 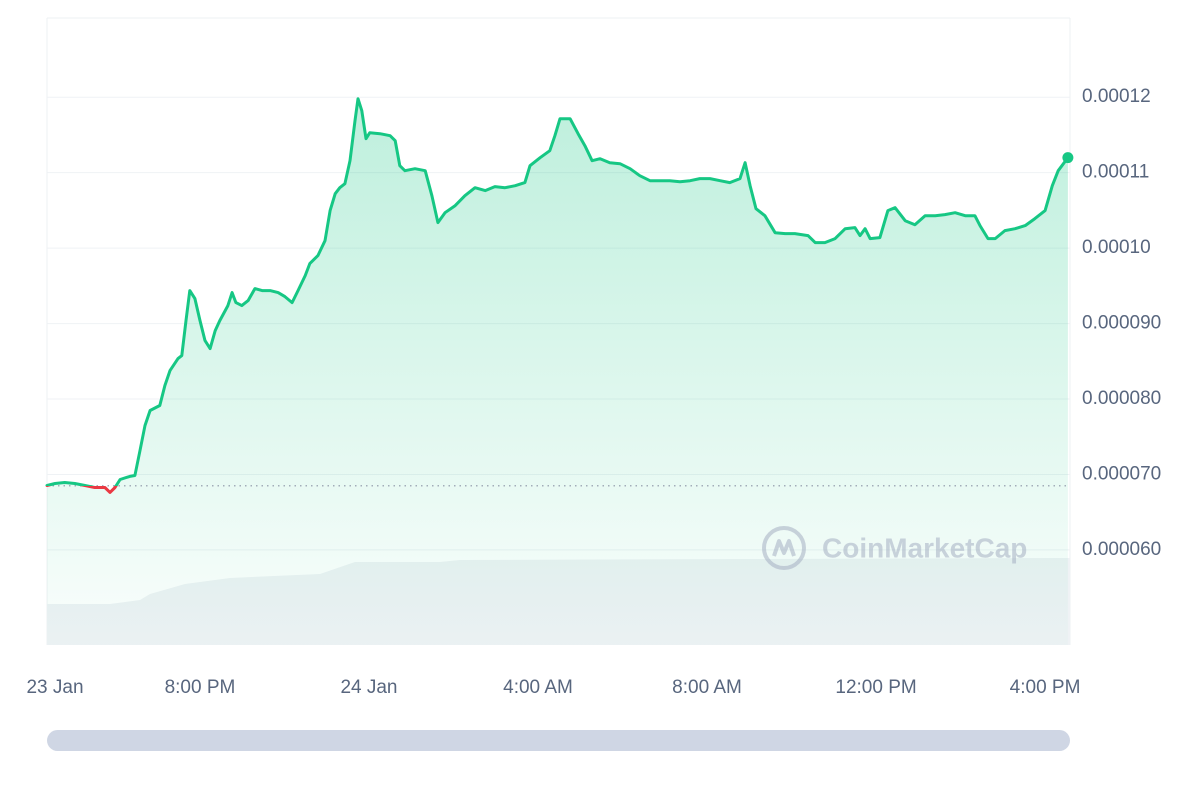 What do you see at coordinates (368, 687) in the screenshot?
I see `x-tick-label: 24 Jan` at bounding box center [368, 687].